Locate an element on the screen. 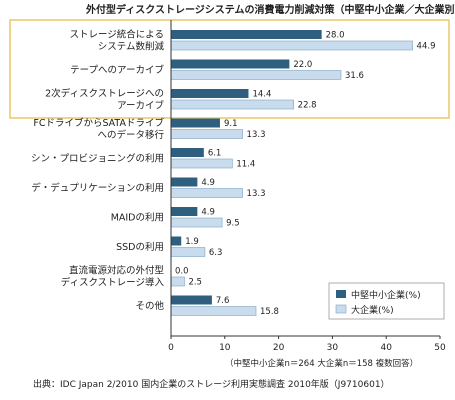 Image resolution: width=455 pixels, height=400 pixels. category-label: MAIDの利用 is located at coordinates (137, 218).